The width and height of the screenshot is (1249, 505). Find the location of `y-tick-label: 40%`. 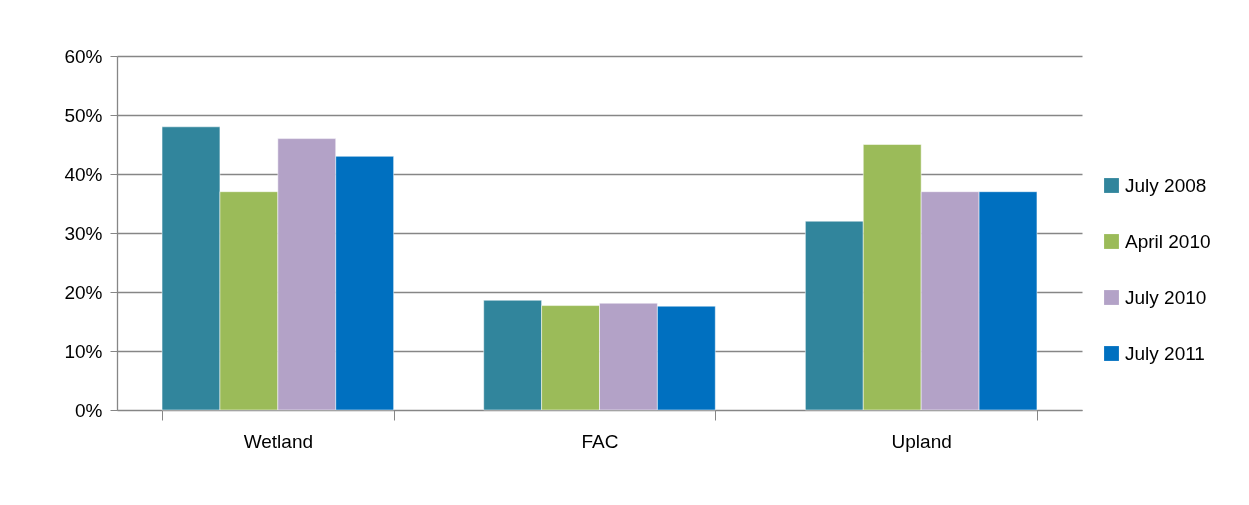

y-tick-label: 40% is located at coordinates (83, 174).